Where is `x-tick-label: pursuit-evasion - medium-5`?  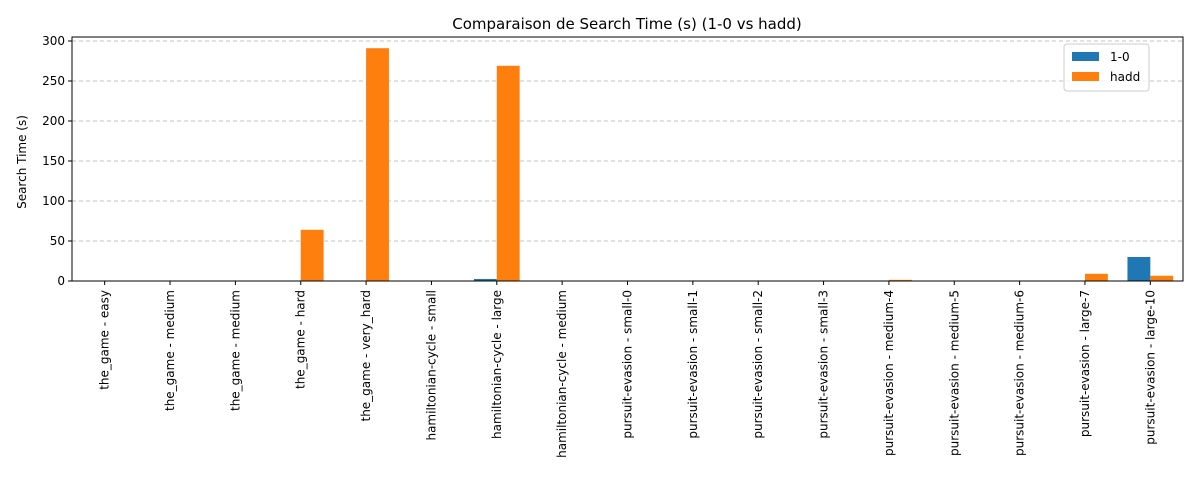 x-tick-label: pursuit-evasion - medium-5 is located at coordinates (954, 373).